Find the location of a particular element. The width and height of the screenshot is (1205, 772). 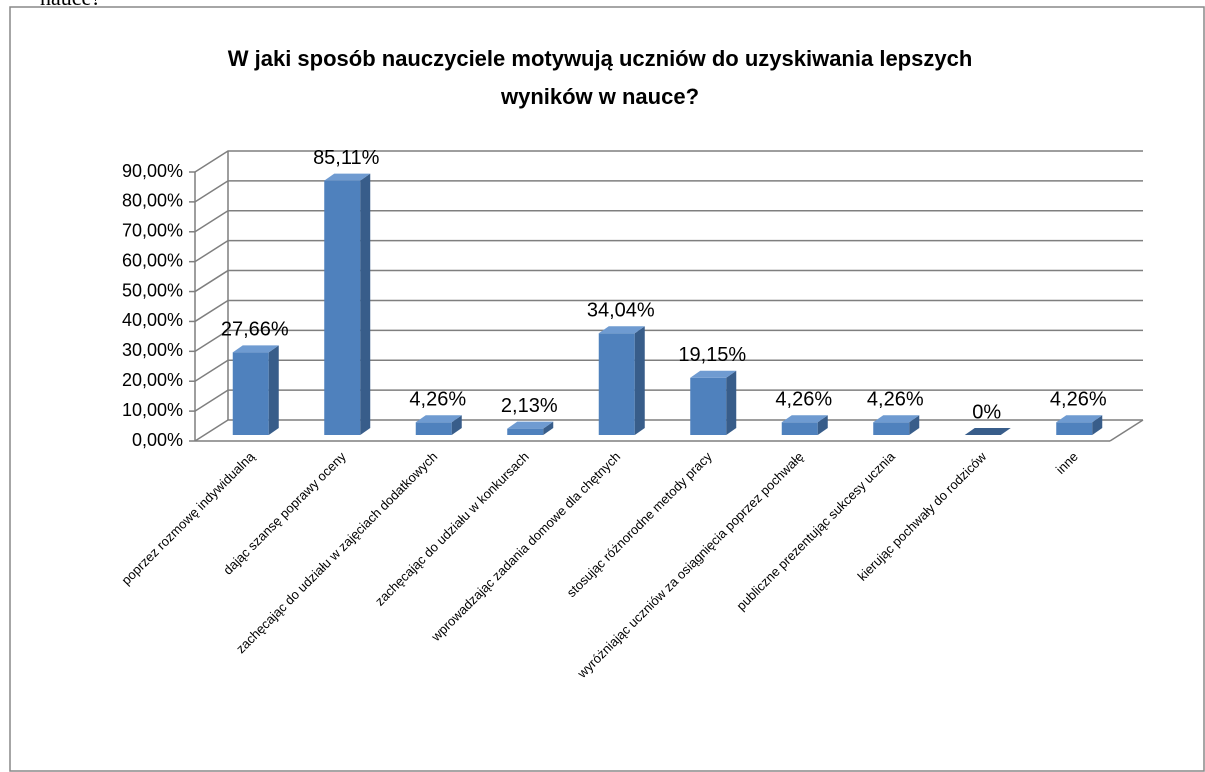

value-label: 0% is located at coordinates (986, 412).